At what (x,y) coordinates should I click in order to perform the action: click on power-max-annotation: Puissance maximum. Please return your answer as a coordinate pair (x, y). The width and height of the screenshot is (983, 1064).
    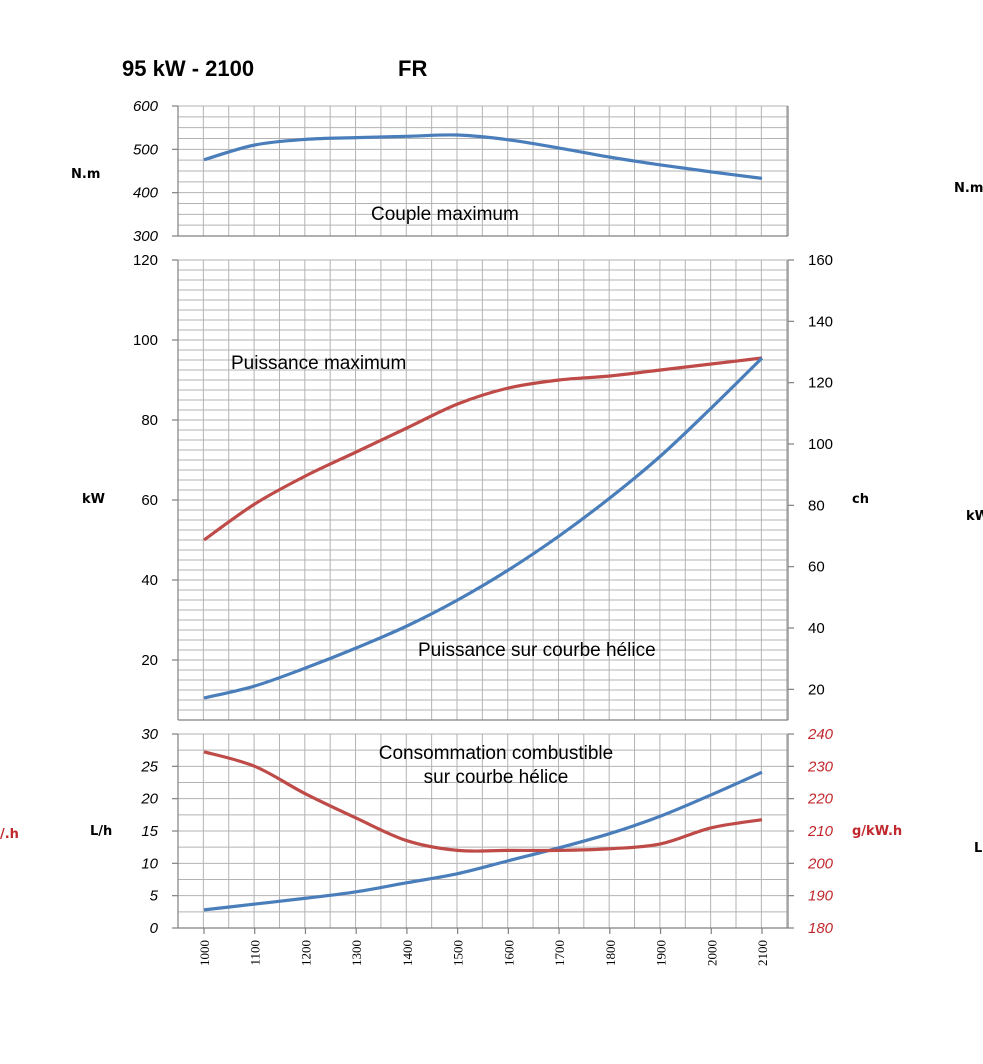
    Looking at the image, I should click on (318, 363).